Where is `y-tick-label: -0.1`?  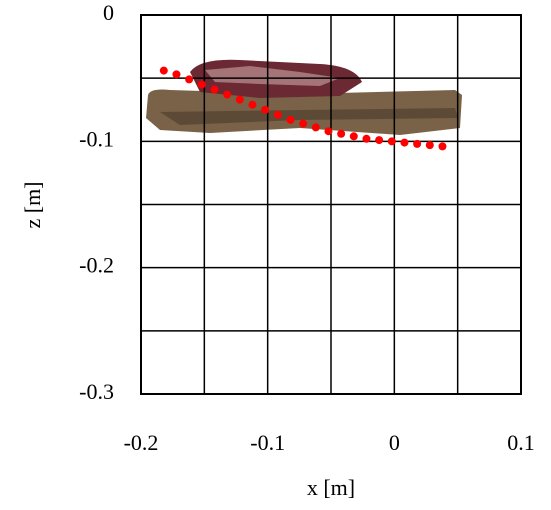
y-tick-label: -0.1 is located at coordinates (96, 138).